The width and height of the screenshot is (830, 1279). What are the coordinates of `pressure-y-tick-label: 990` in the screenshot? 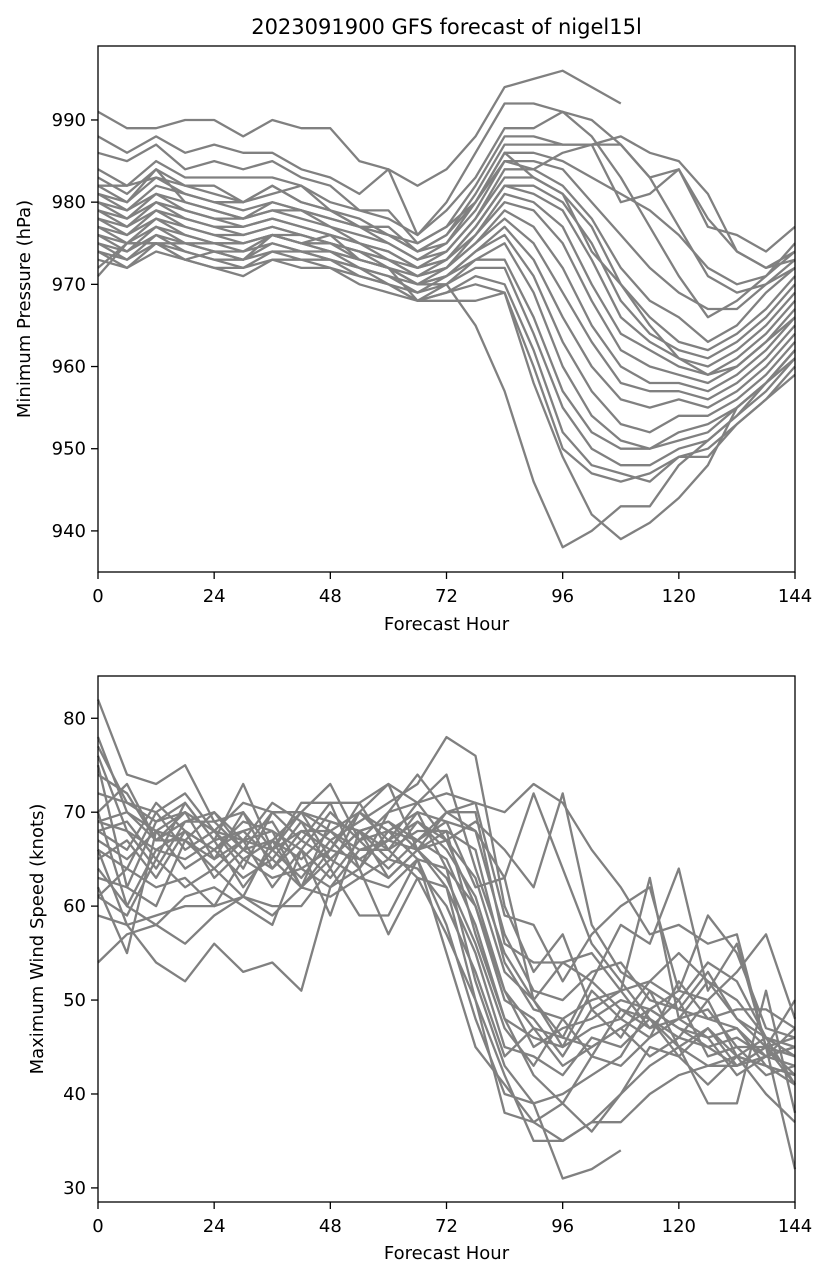 It's located at (69, 120).